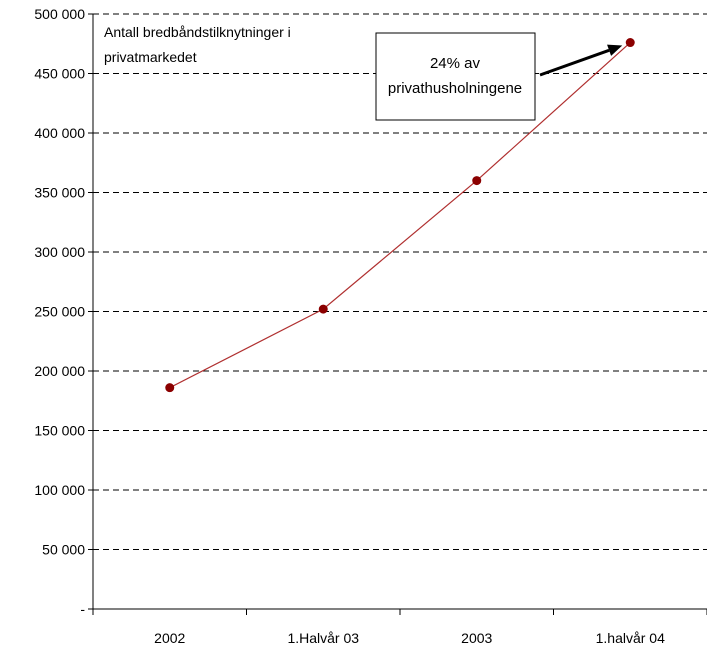 This screenshot has height=650, width=707. What do you see at coordinates (59, 252) in the screenshot?
I see `y-tick-label: 300 000` at bounding box center [59, 252].